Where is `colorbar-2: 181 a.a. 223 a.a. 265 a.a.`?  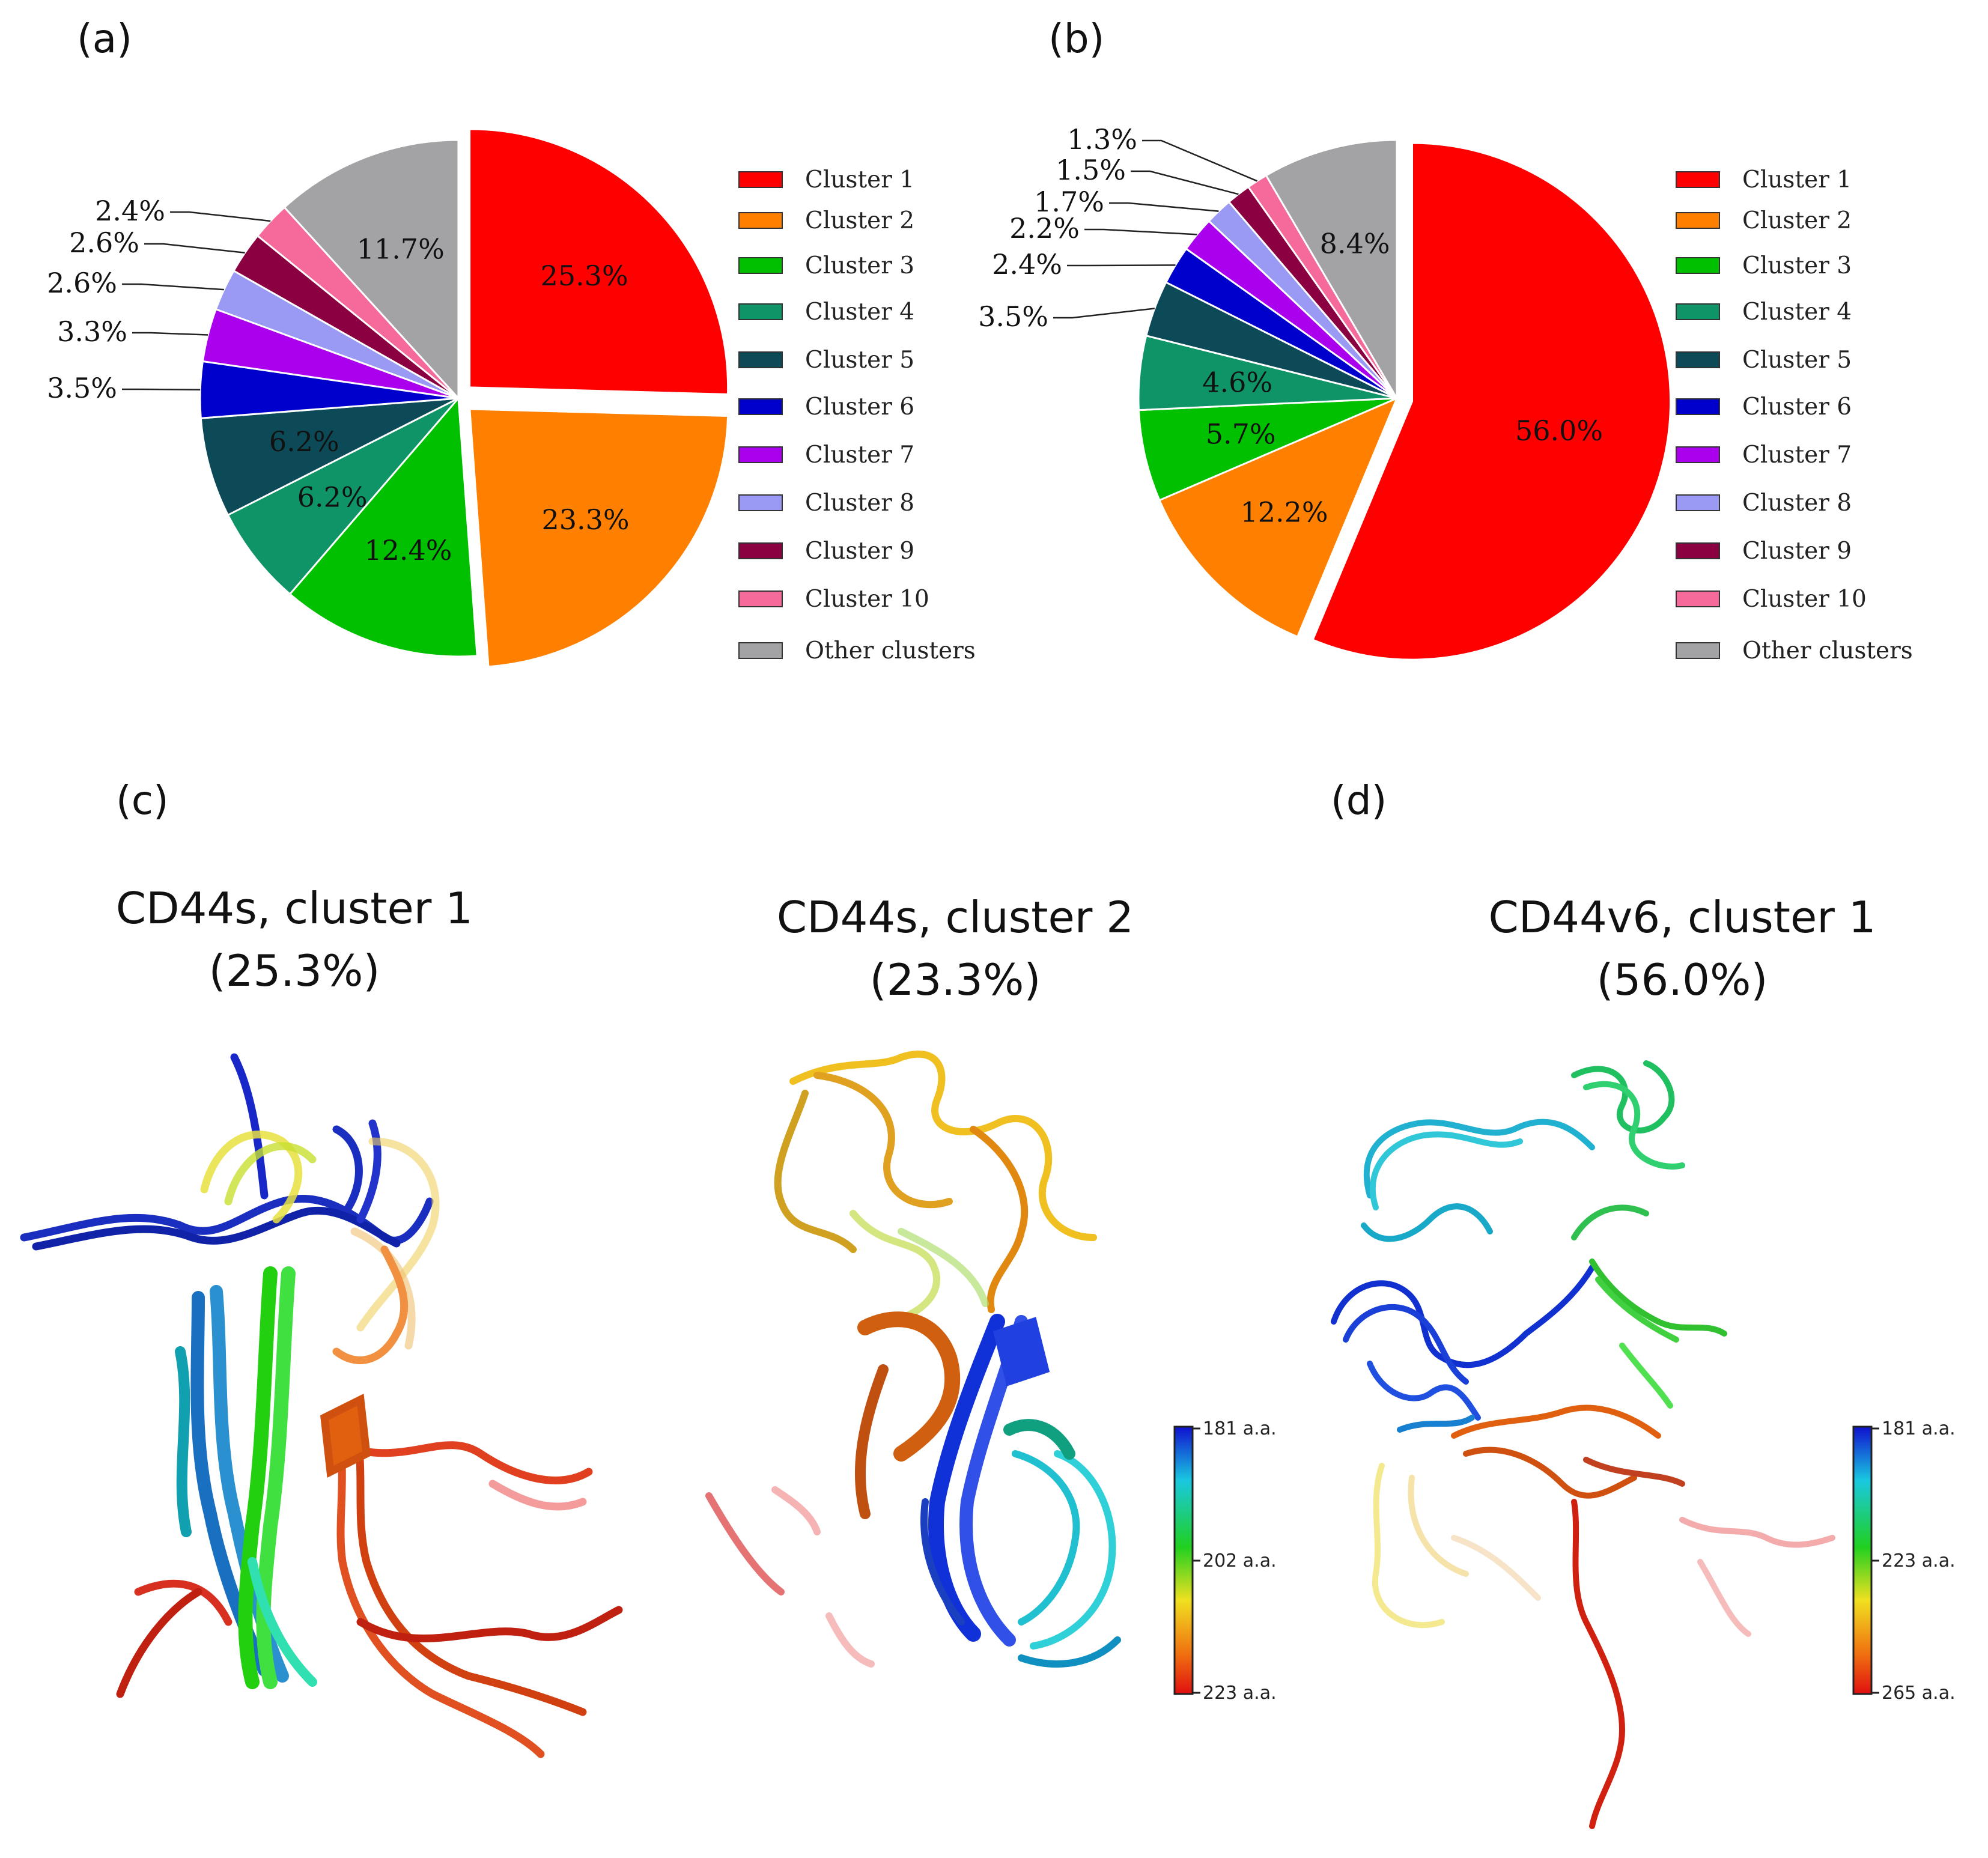
colorbar-2: 181 a.a. 223 a.a. 265 a.a. is located at coordinates (1904, 1561).